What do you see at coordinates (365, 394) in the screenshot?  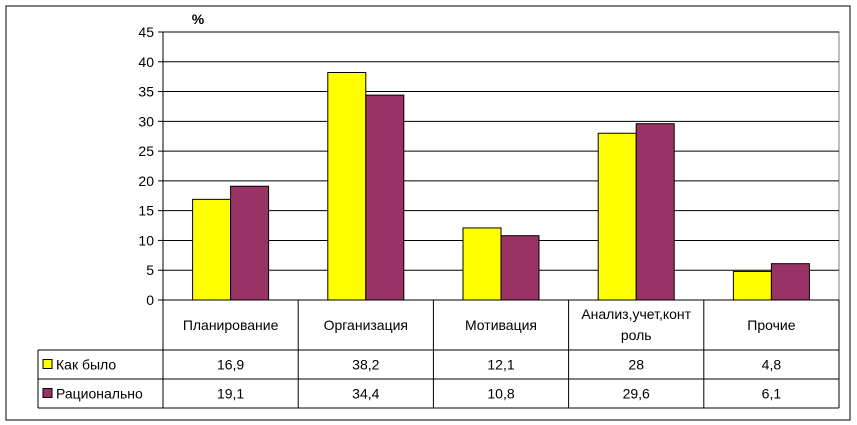 I see `data-label: 34,4` at bounding box center [365, 394].